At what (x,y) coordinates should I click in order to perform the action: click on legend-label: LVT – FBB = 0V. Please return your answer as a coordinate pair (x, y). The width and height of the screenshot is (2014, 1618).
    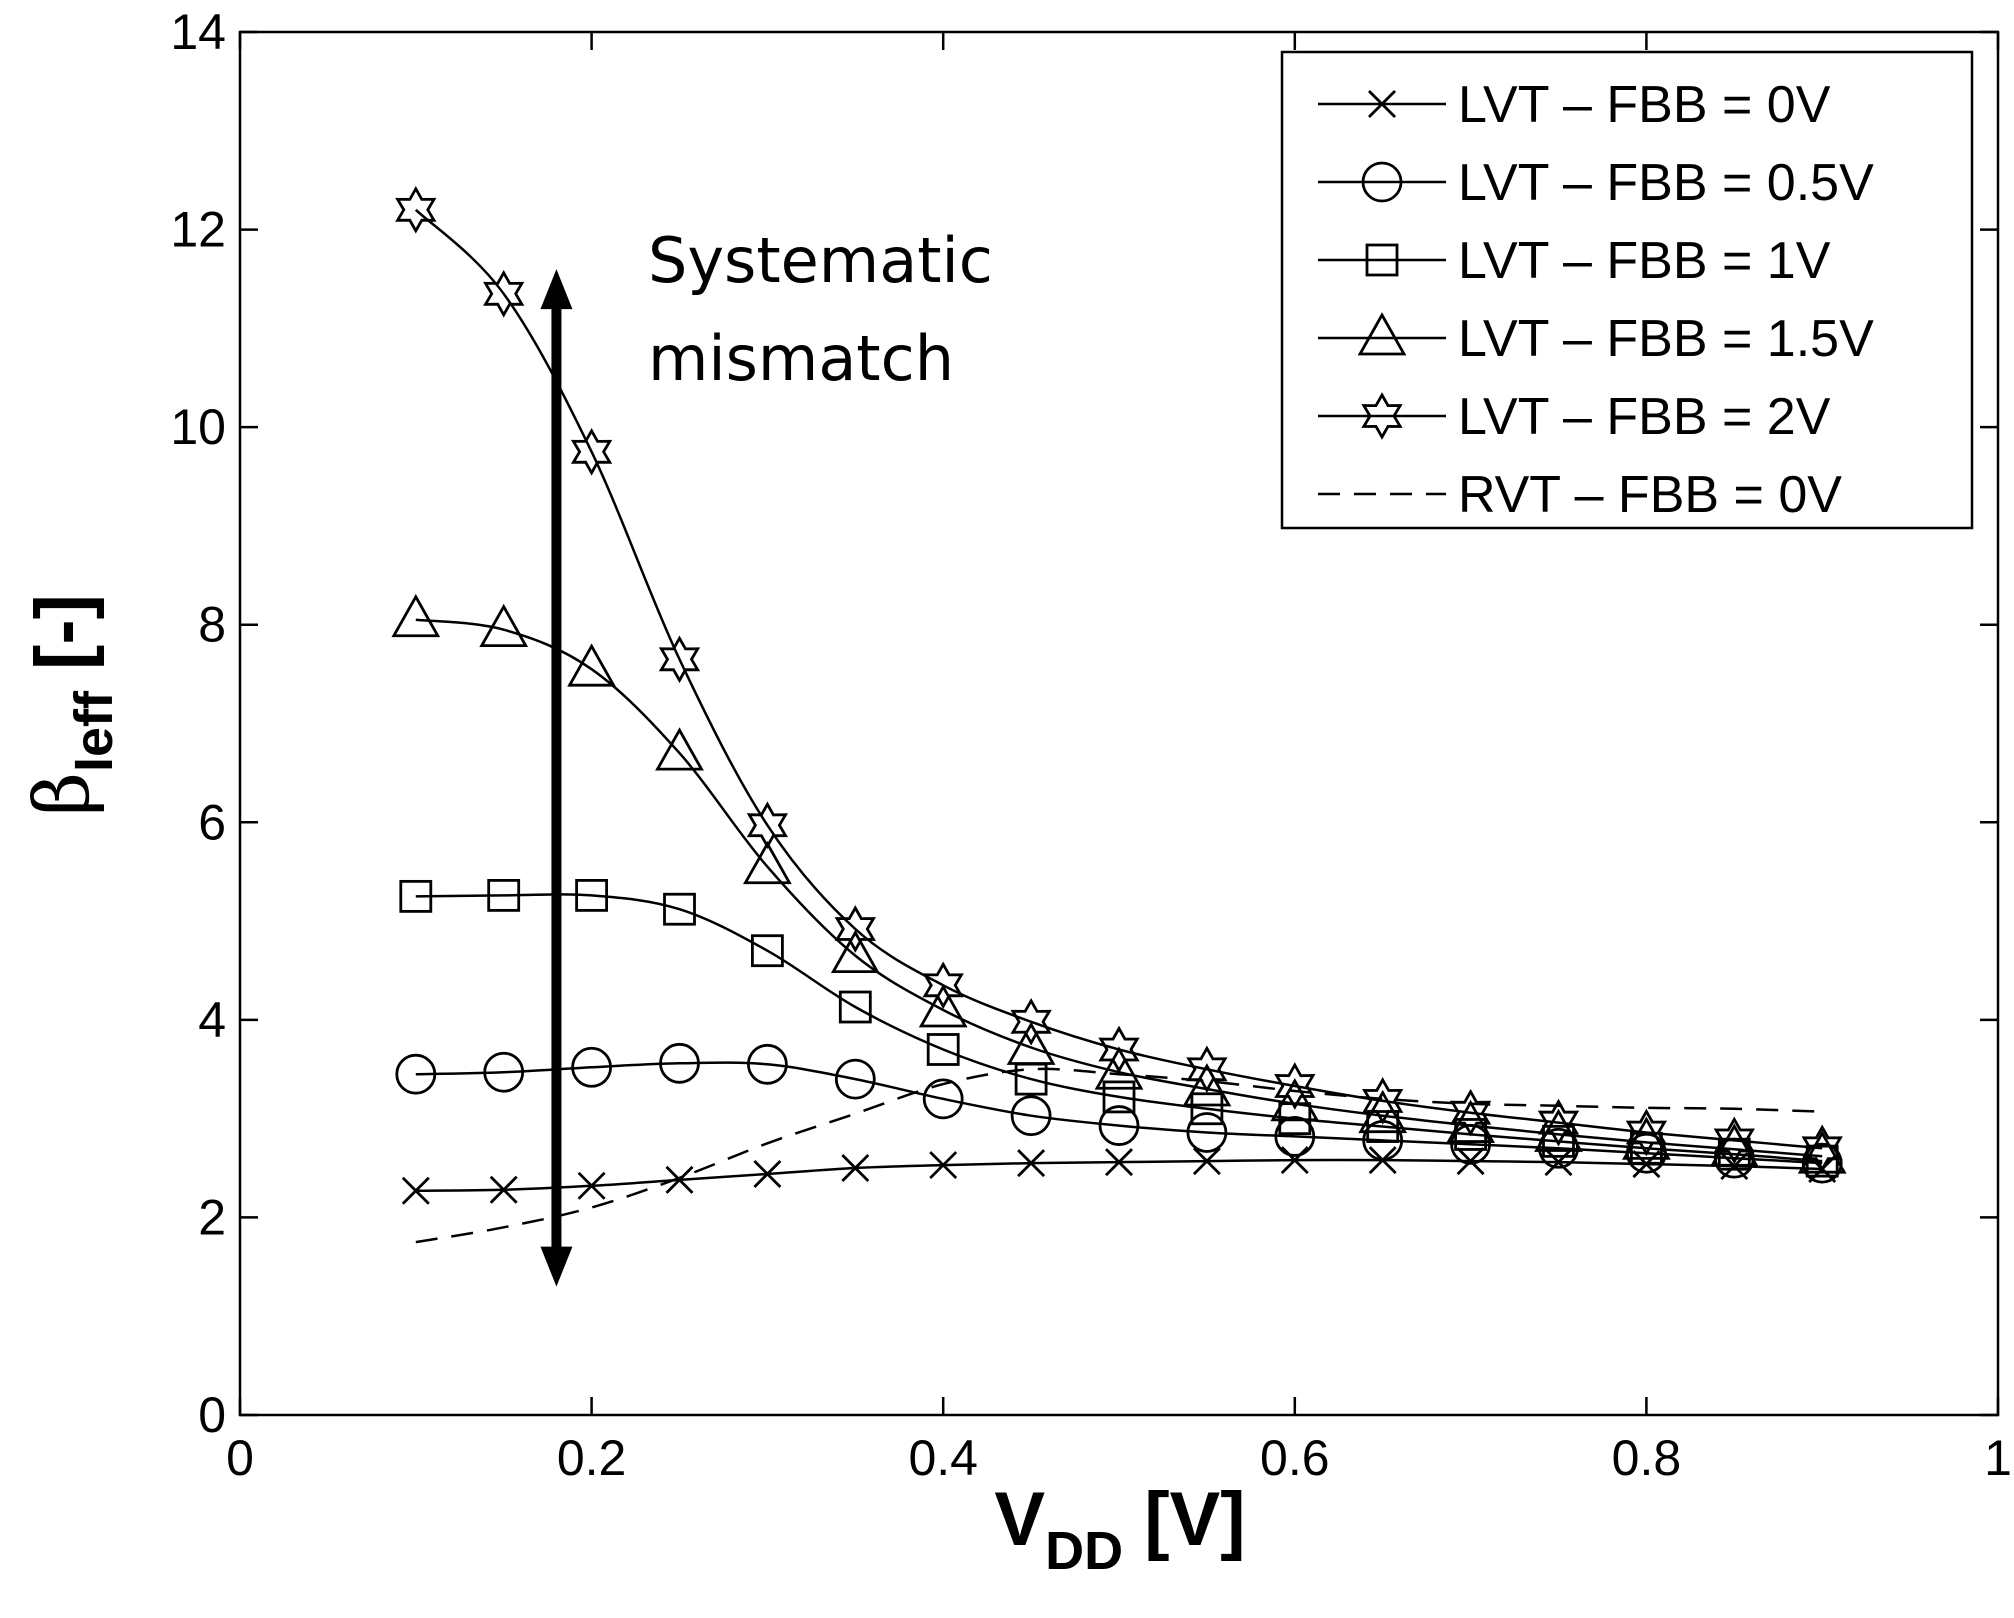
    Looking at the image, I should click on (1644, 105).